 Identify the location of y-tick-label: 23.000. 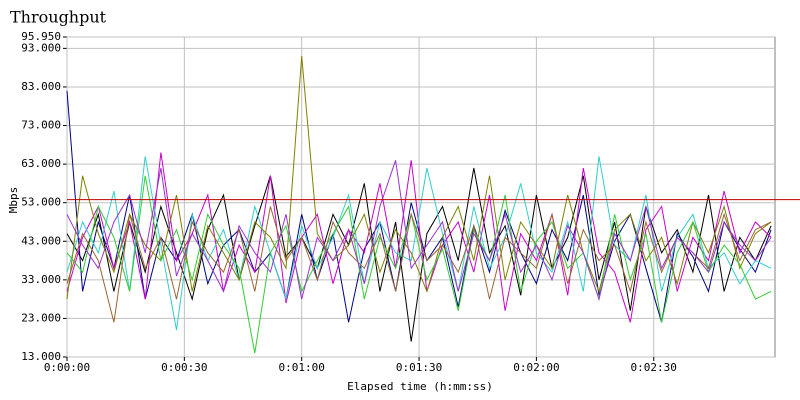
(41, 317).